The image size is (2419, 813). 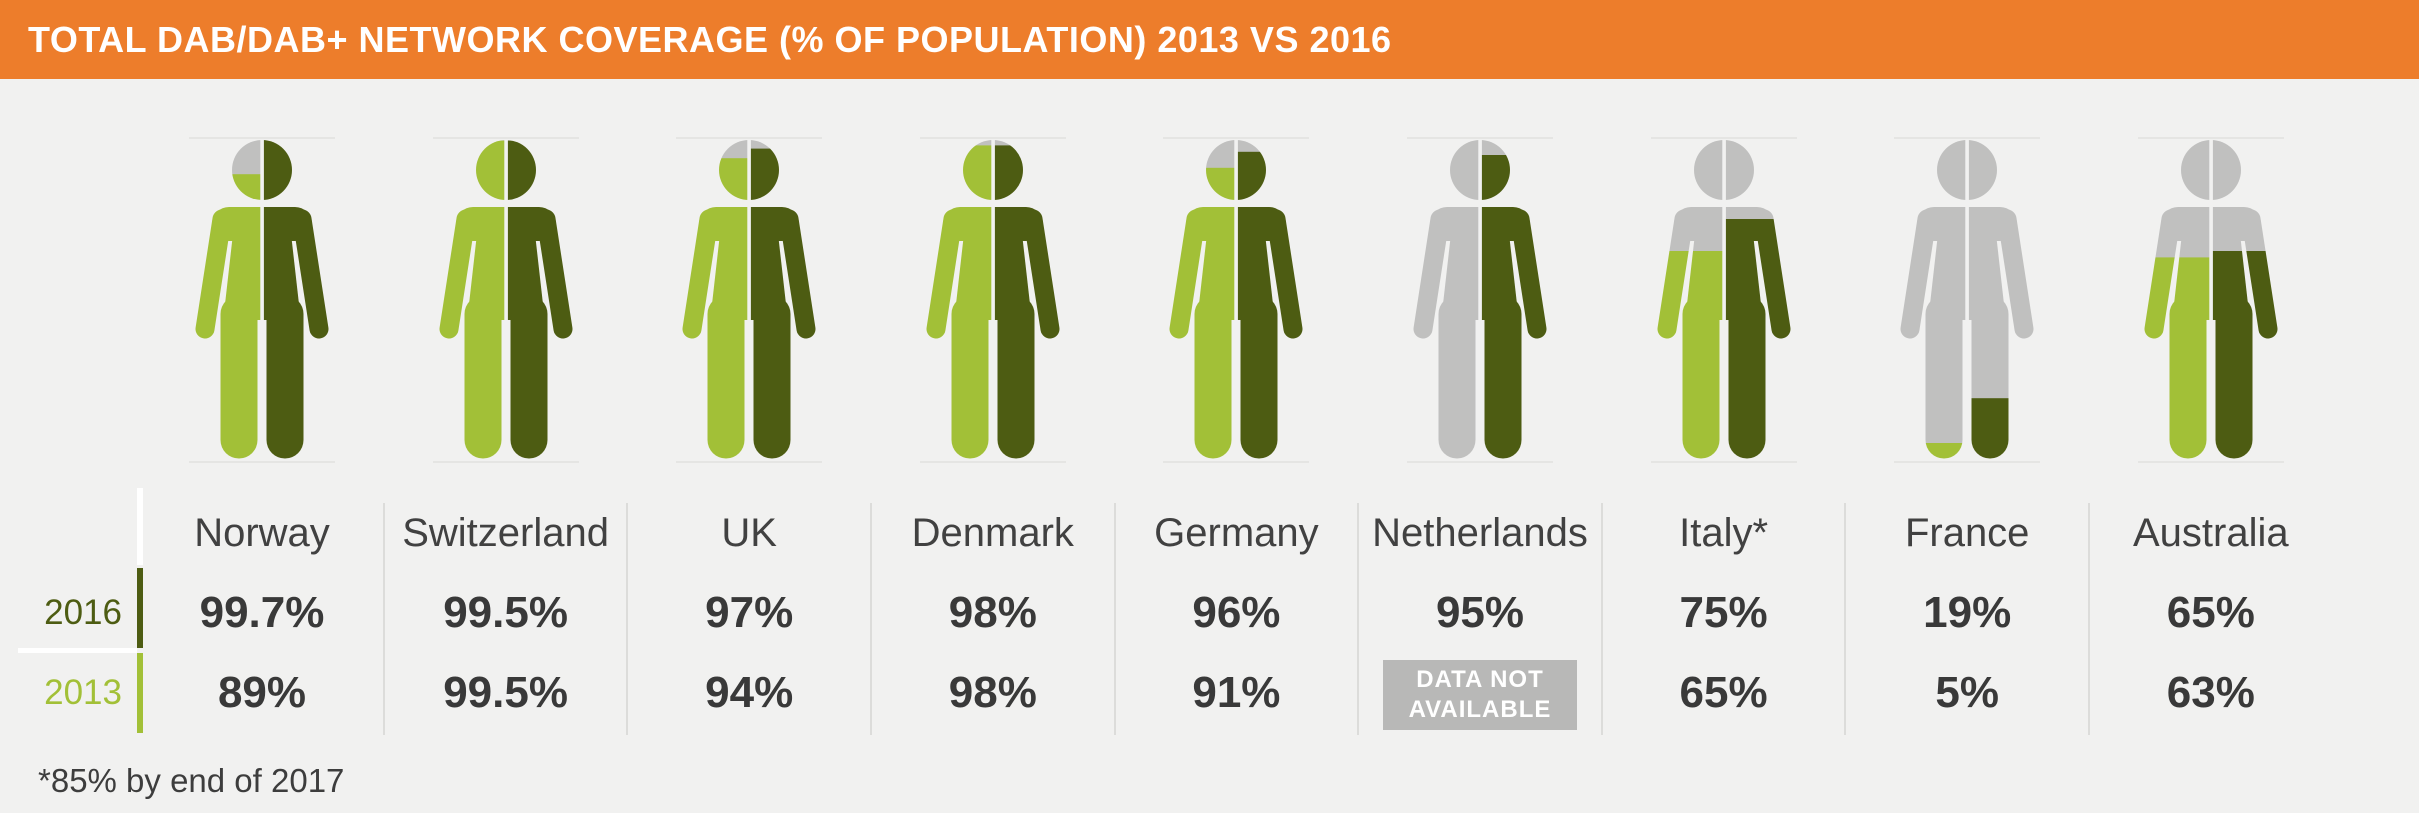 What do you see at coordinates (262, 533) in the screenshot?
I see `country-label: Norway` at bounding box center [262, 533].